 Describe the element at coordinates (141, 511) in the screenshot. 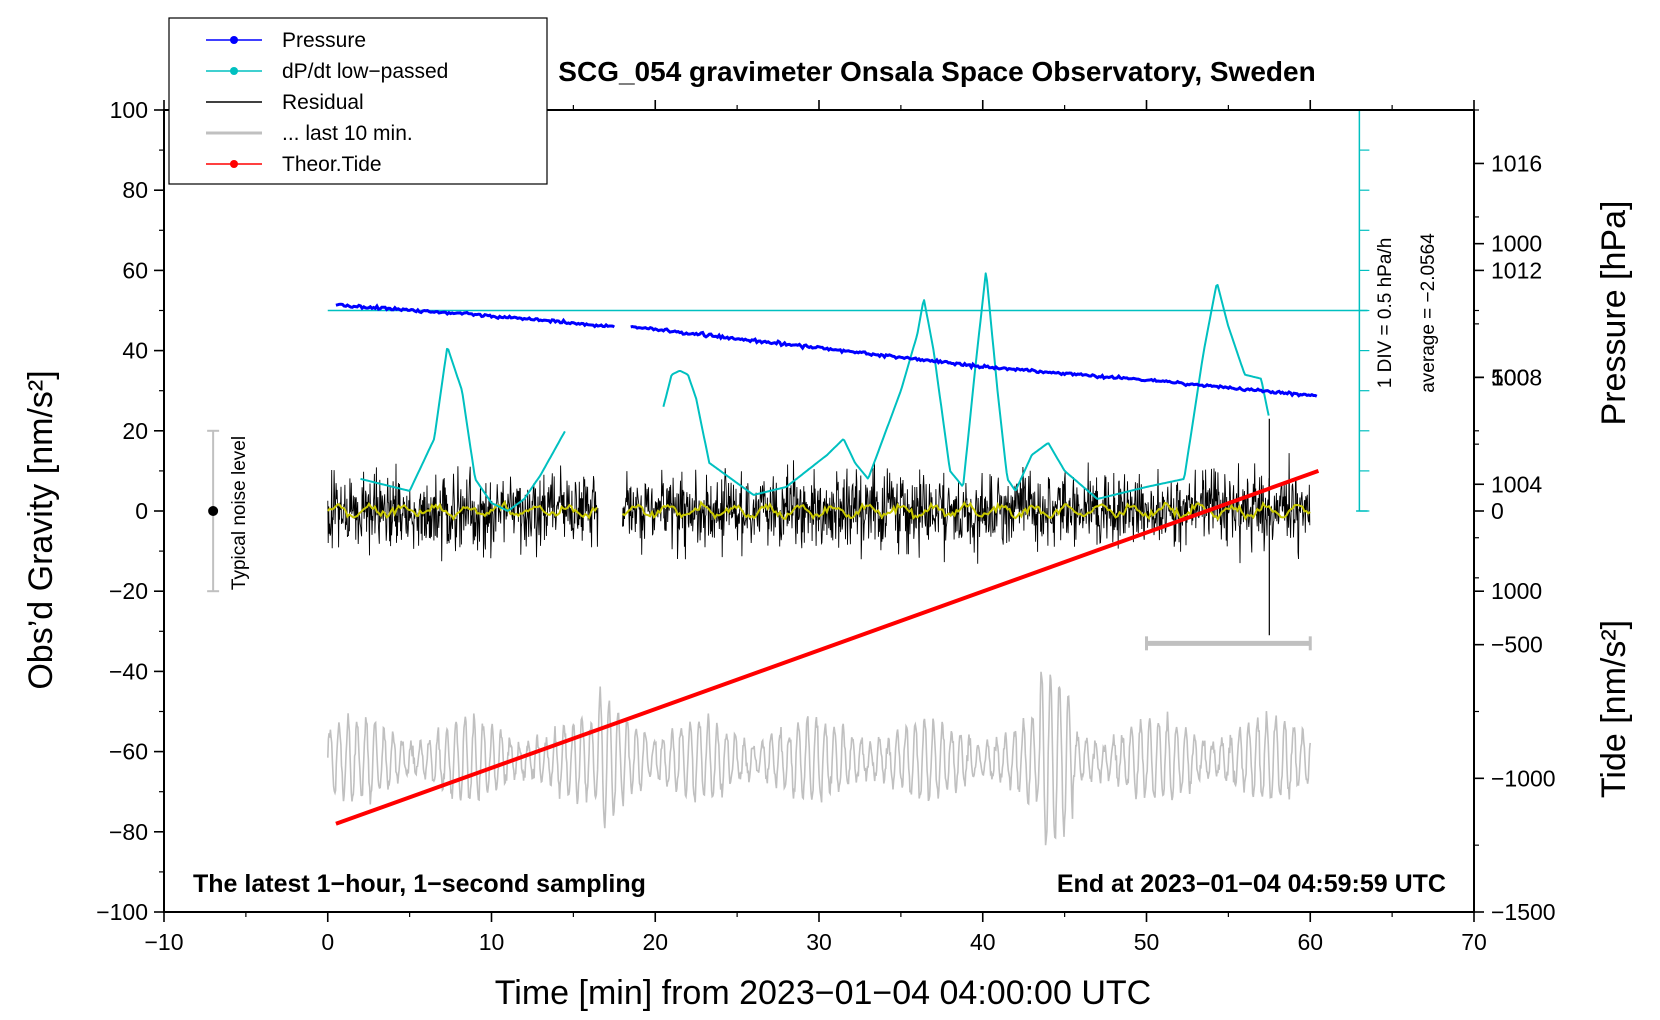

I see `y-tick-label: 0` at that location.